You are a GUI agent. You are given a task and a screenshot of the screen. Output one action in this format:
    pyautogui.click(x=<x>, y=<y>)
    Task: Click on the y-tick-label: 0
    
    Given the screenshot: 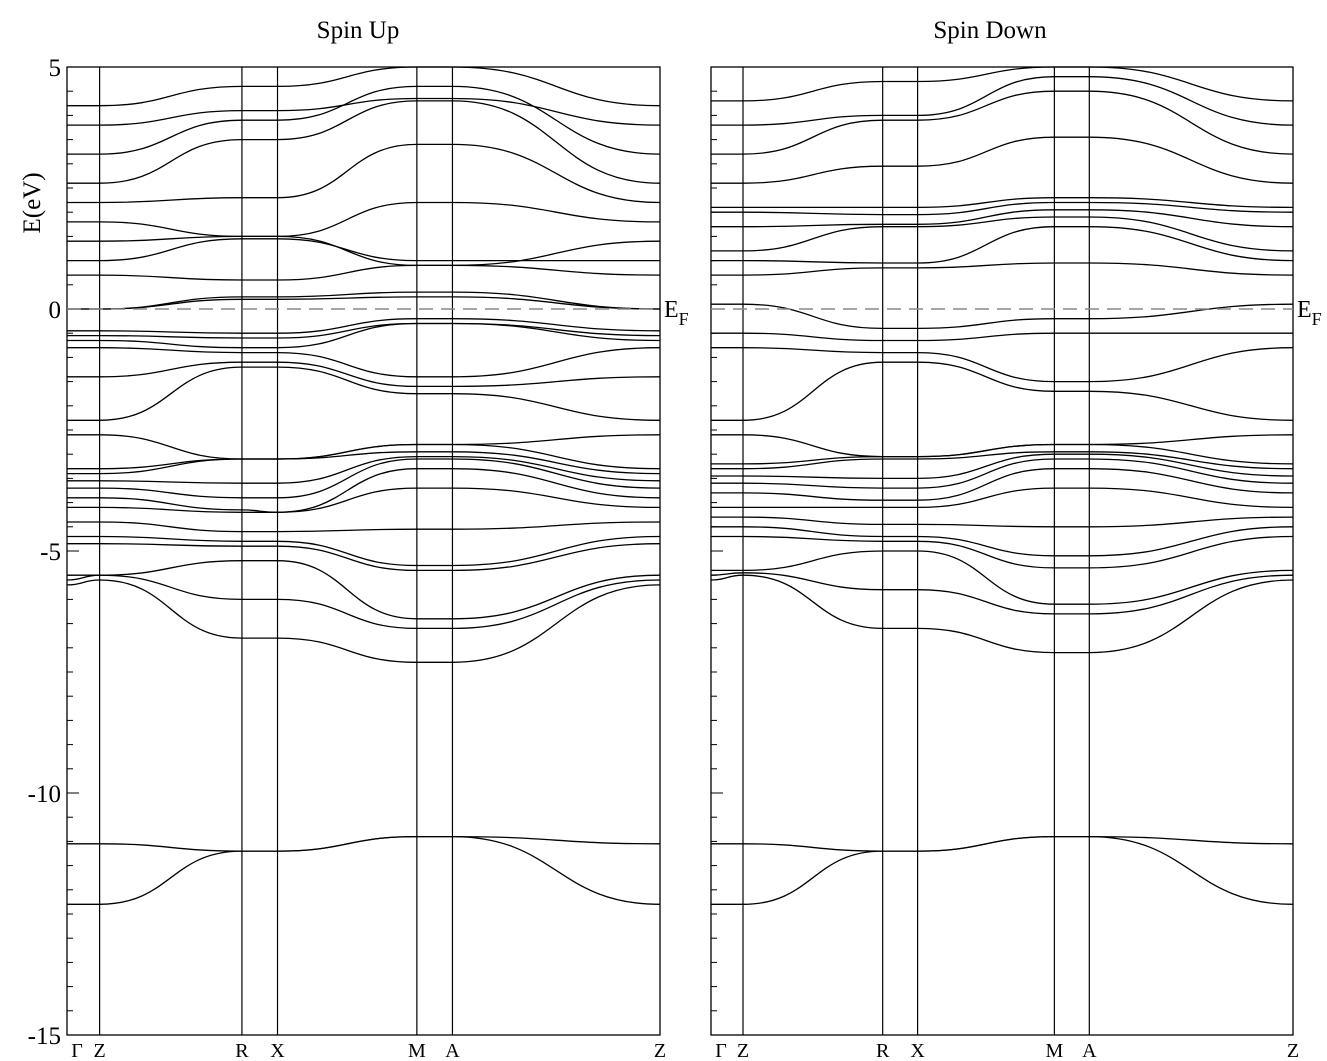 What is the action you would take?
    pyautogui.click(x=55, y=310)
    